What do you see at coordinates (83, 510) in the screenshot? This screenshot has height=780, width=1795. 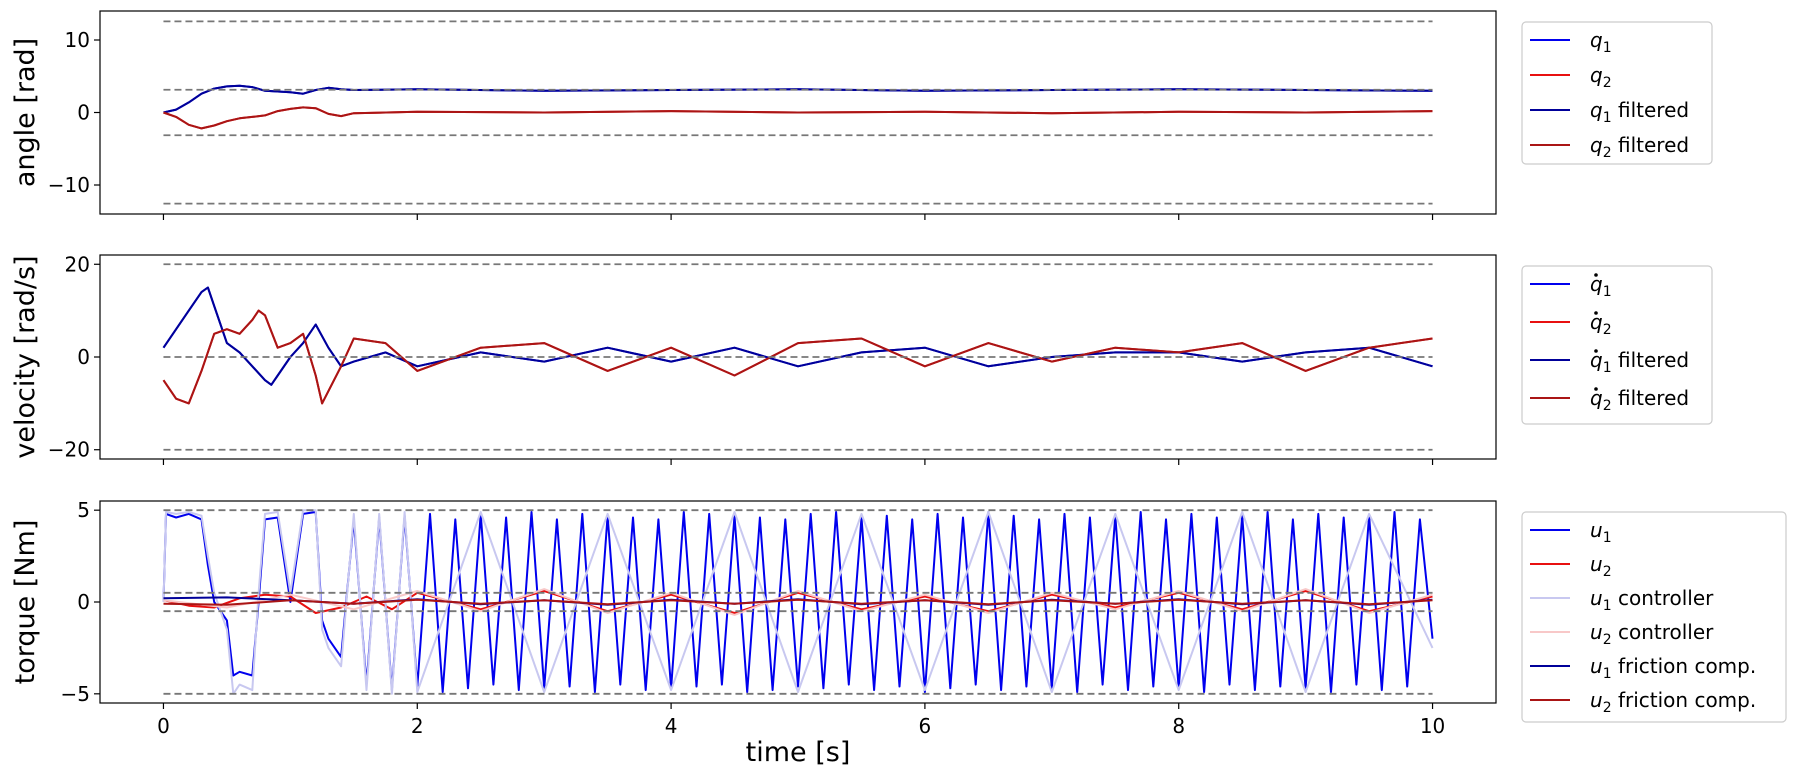 I see `y-tick-label: 5` at bounding box center [83, 510].